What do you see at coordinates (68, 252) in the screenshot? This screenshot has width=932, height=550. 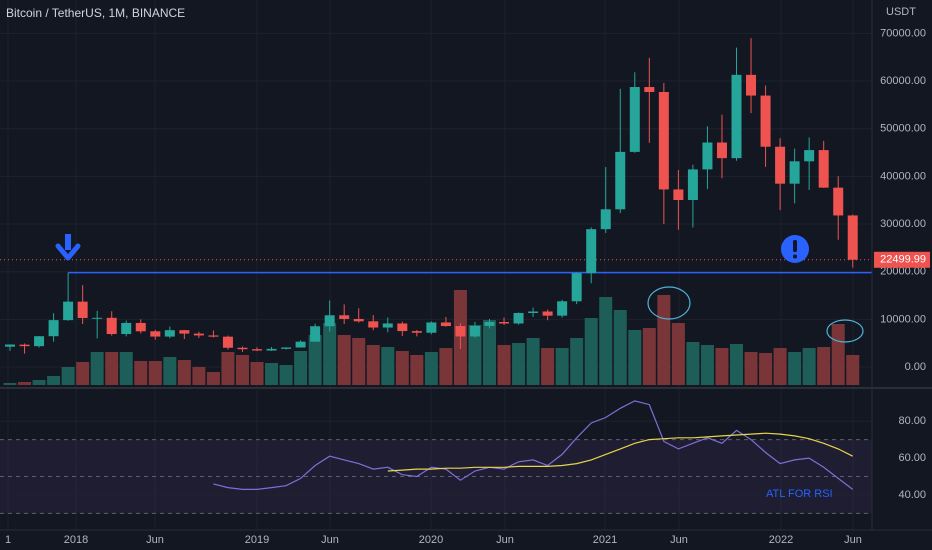 I see `arrow-head` at bounding box center [68, 252].